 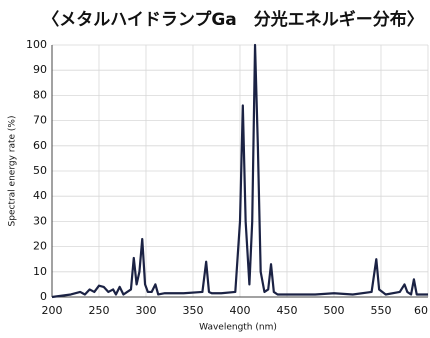 I want to click on y-tick-label: 10, so click(x=40, y=271).